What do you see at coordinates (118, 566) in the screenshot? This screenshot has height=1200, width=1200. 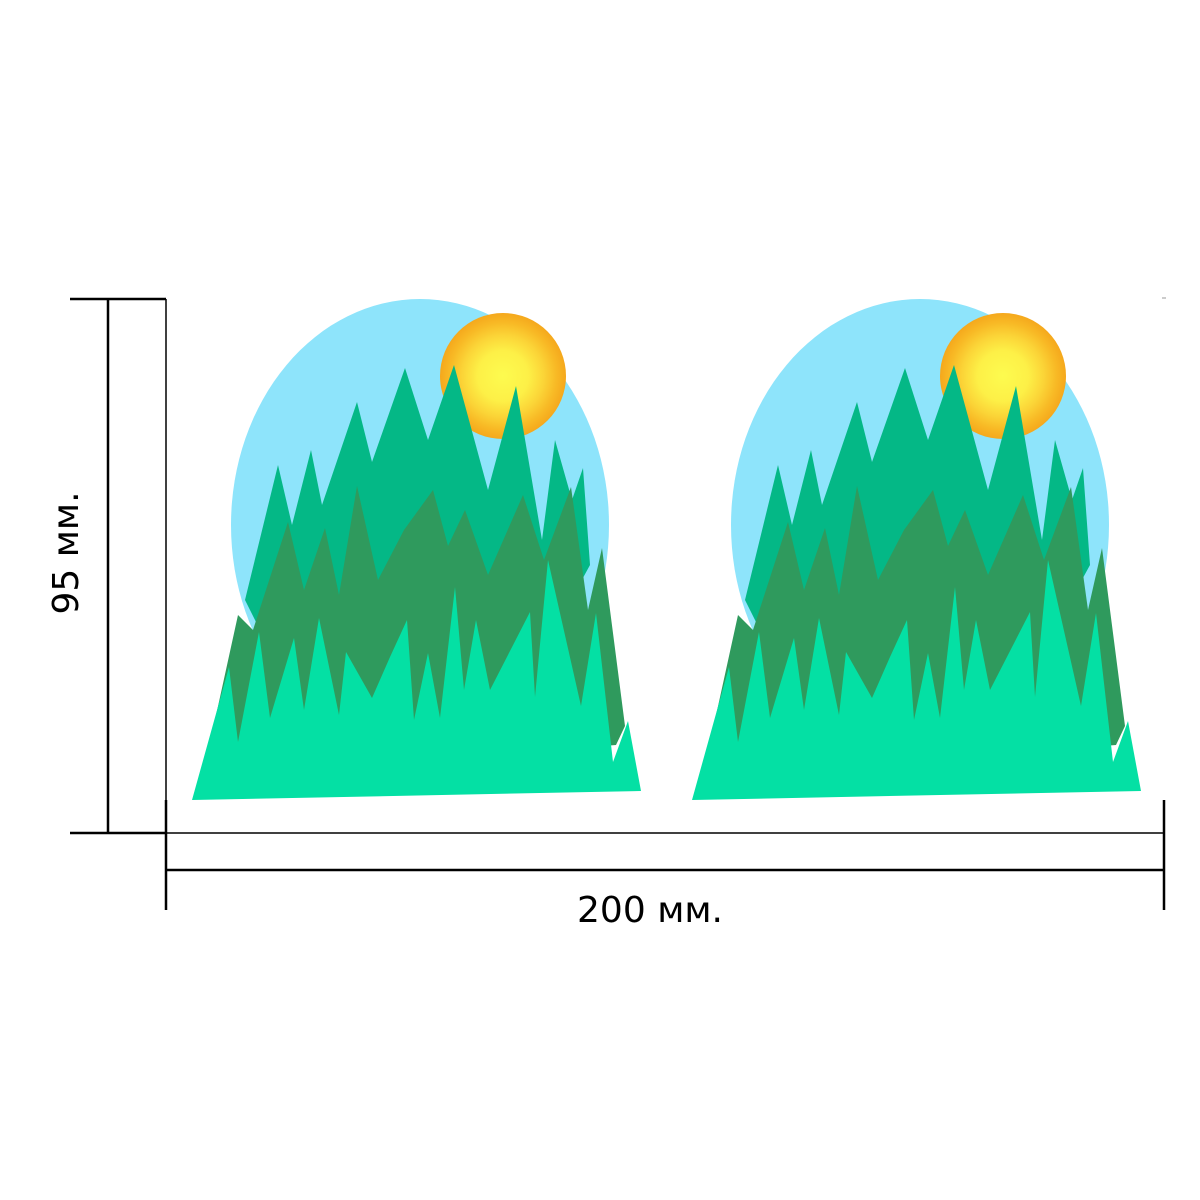 I see `height-dimension` at bounding box center [118, 566].